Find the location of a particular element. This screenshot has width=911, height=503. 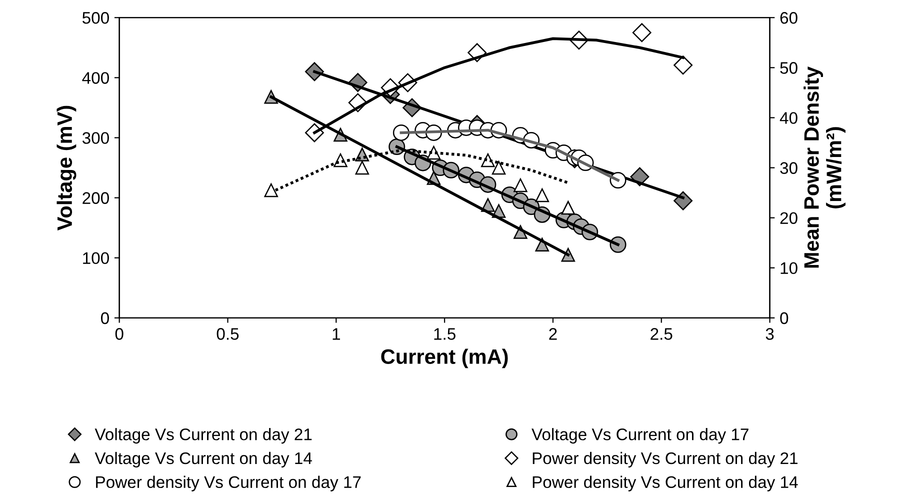

y2-tick-label: 30 is located at coordinates (789, 168).